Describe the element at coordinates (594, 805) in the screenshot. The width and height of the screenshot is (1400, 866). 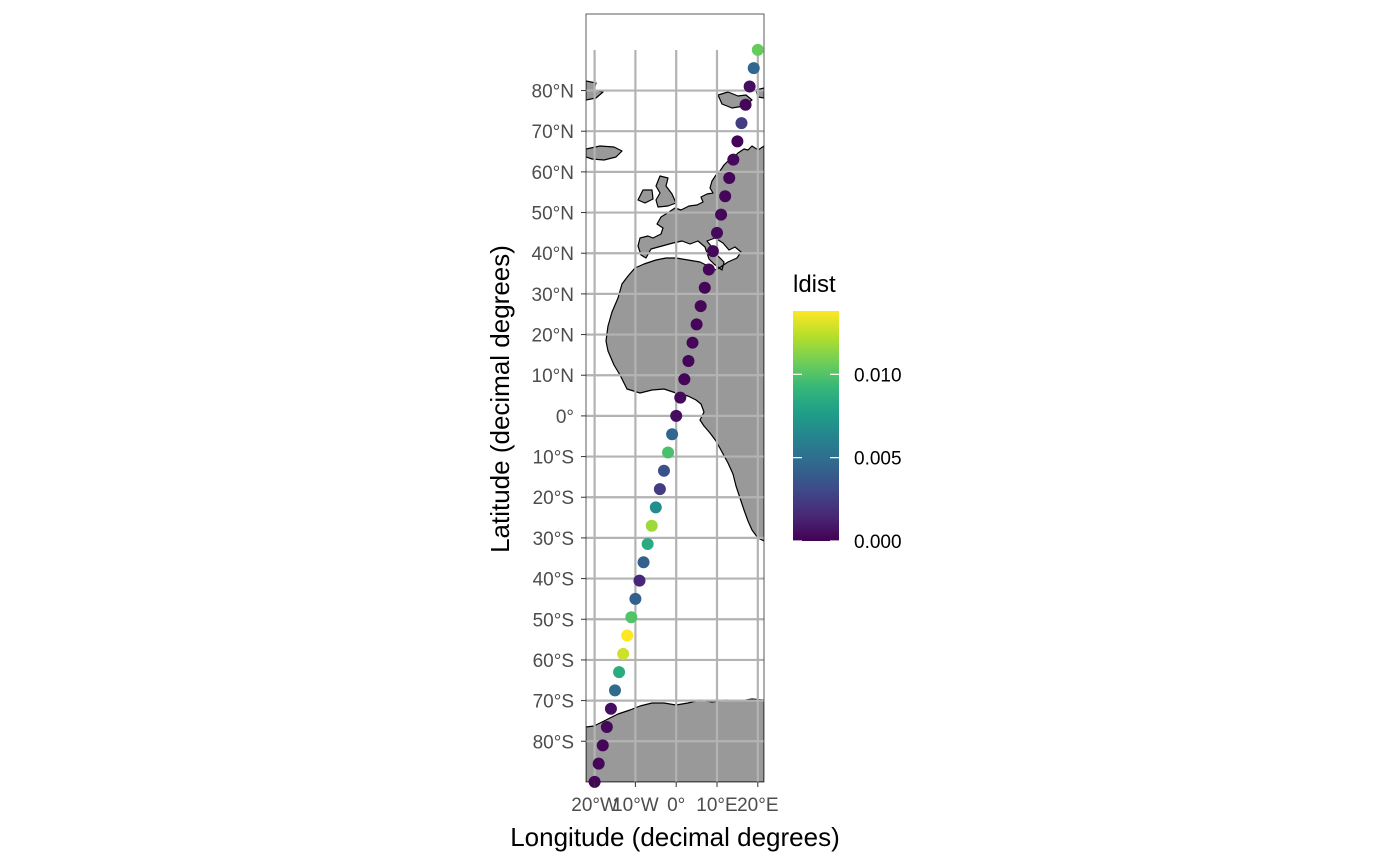
I see `x-tick-label: 20°W` at that location.